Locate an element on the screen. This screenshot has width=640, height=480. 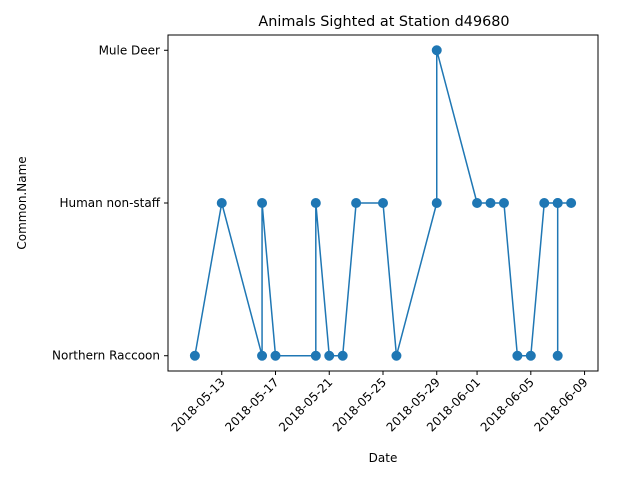
y-axis: Northern Raccoon Human non-staff Mule Deer is located at coordinates (110, 203).